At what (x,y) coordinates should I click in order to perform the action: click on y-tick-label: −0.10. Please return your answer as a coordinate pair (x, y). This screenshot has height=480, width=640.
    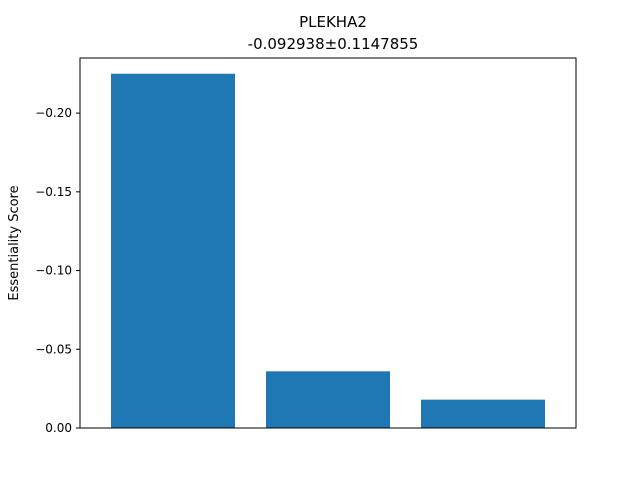
    Looking at the image, I should click on (53, 271).